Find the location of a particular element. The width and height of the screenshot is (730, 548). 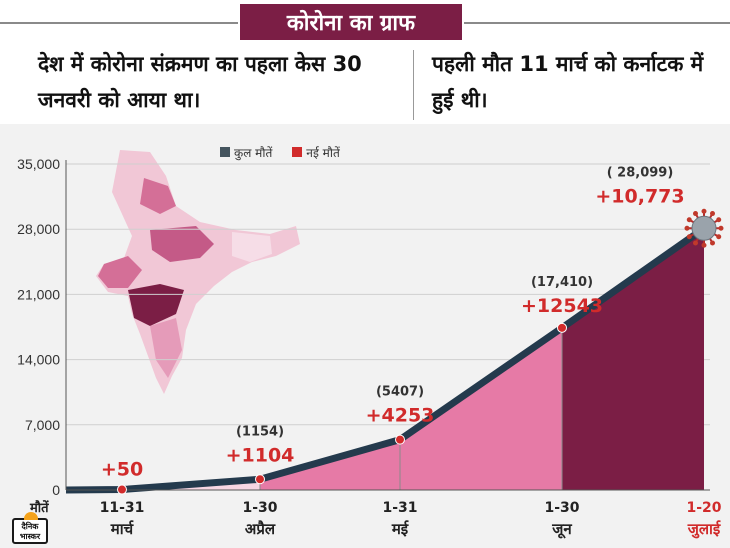

x-tick-range: 1-31 is located at coordinates (399, 508).